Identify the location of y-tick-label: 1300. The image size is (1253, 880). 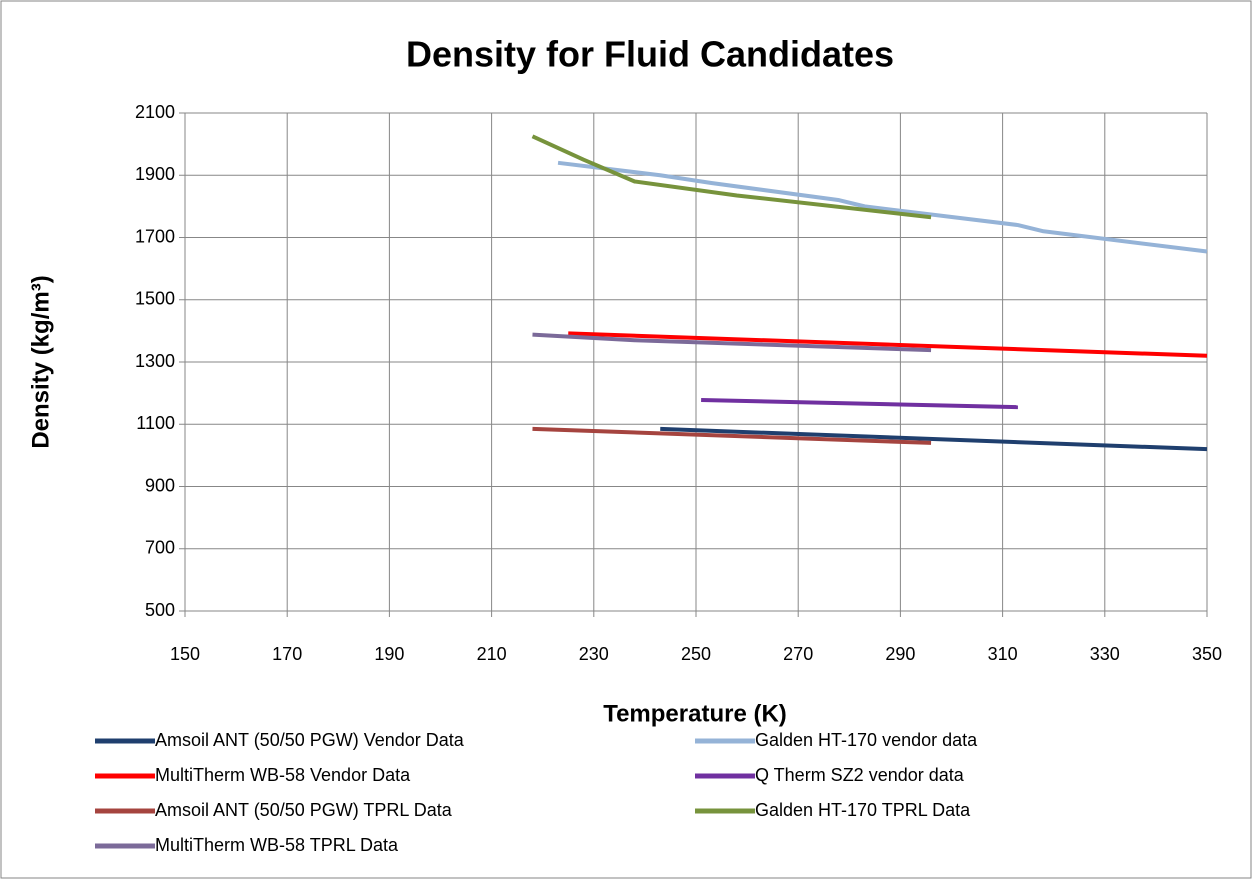
(155, 361).